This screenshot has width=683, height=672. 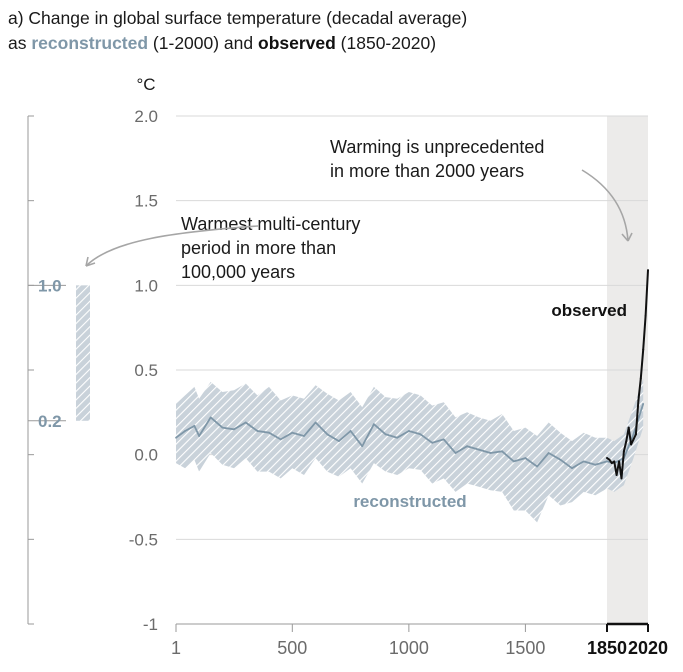 I want to click on reconstructed-label: reconstructed, so click(x=409, y=501).